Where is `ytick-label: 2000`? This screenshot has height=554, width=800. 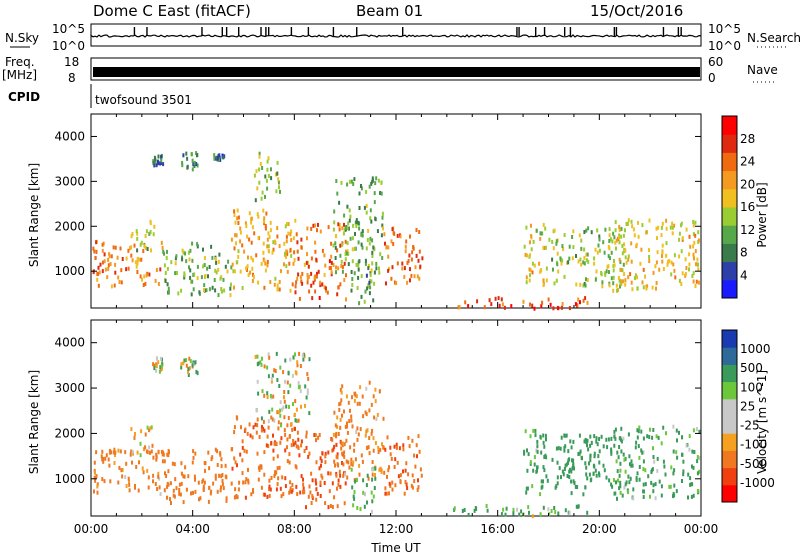
ytick-label: 2000 is located at coordinates (69, 226).